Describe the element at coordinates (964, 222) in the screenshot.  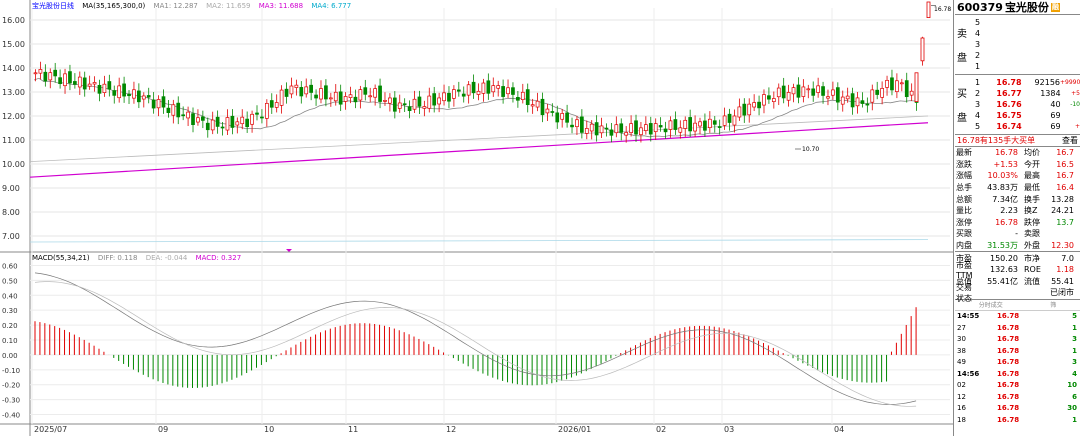
I see `stat-key: 涨停` at that location.